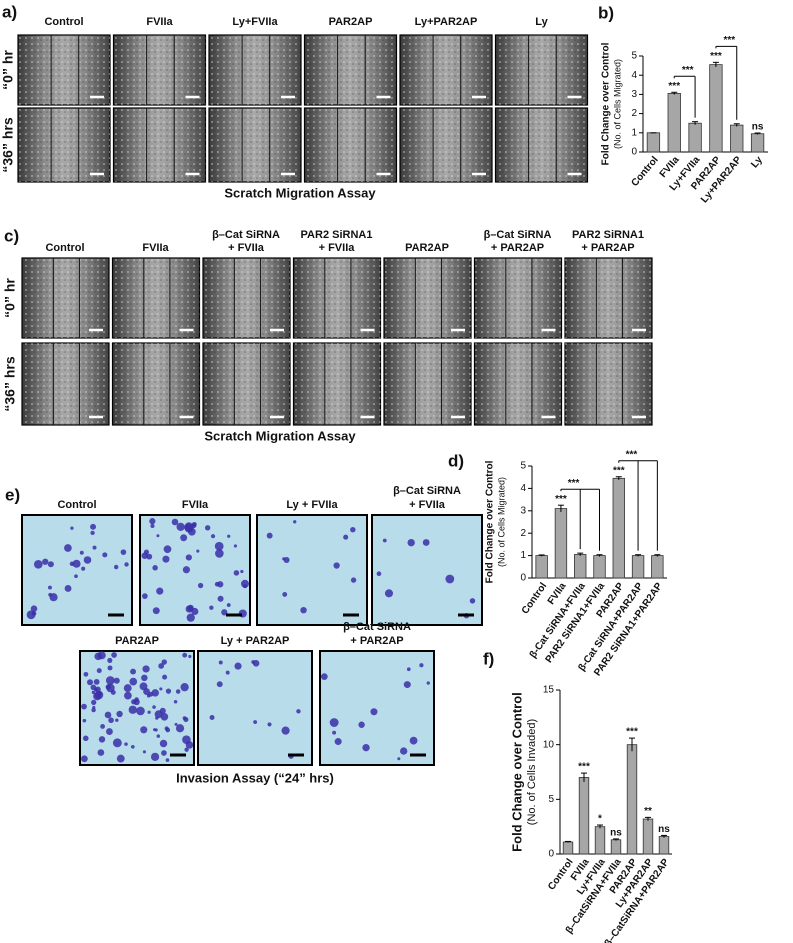 Image resolution: width=793 pixels, height=943 pixels. Describe the element at coordinates (648, 811) in the screenshot. I see `significance: **` at that location.